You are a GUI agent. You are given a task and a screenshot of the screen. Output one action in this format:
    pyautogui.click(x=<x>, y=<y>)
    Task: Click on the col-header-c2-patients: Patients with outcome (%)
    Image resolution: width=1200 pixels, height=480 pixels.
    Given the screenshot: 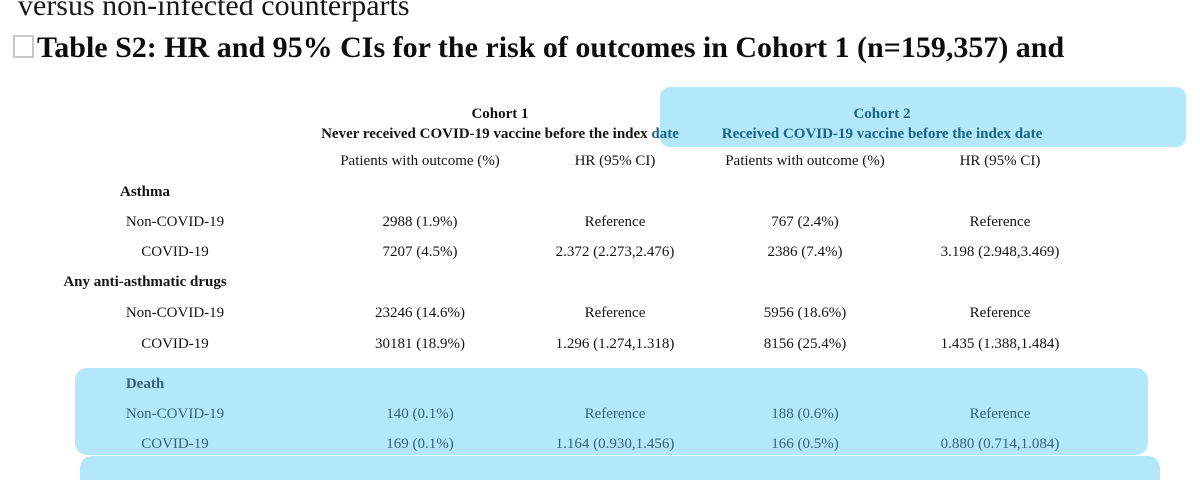 What is the action you would take?
    pyautogui.click(x=805, y=161)
    